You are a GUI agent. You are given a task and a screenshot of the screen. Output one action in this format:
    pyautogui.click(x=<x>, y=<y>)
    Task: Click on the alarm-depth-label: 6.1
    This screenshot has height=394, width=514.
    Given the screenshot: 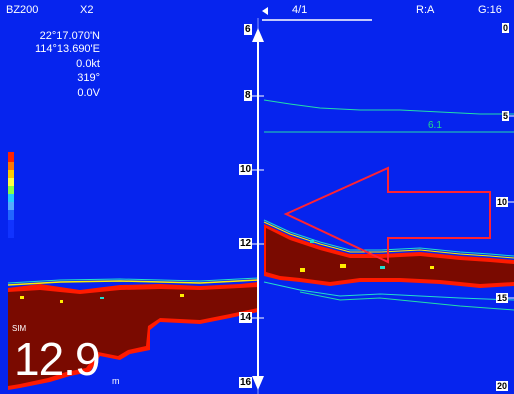 What is the action you would take?
    pyautogui.click(x=435, y=125)
    